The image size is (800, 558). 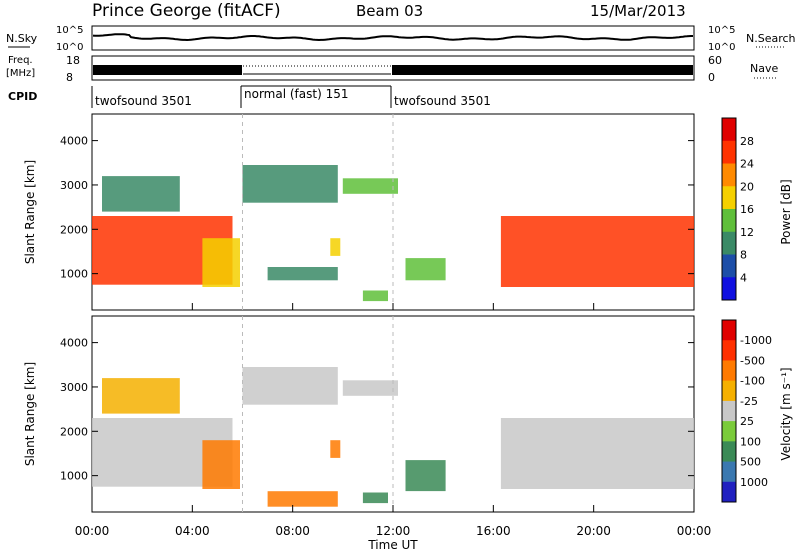 I want to click on sky-tick-top: 10^5, so click(x=69, y=30).